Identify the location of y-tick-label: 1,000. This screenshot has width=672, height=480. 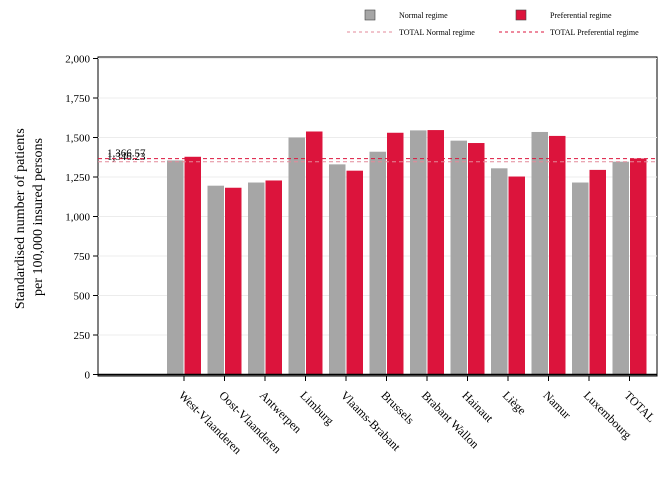
(77, 218).